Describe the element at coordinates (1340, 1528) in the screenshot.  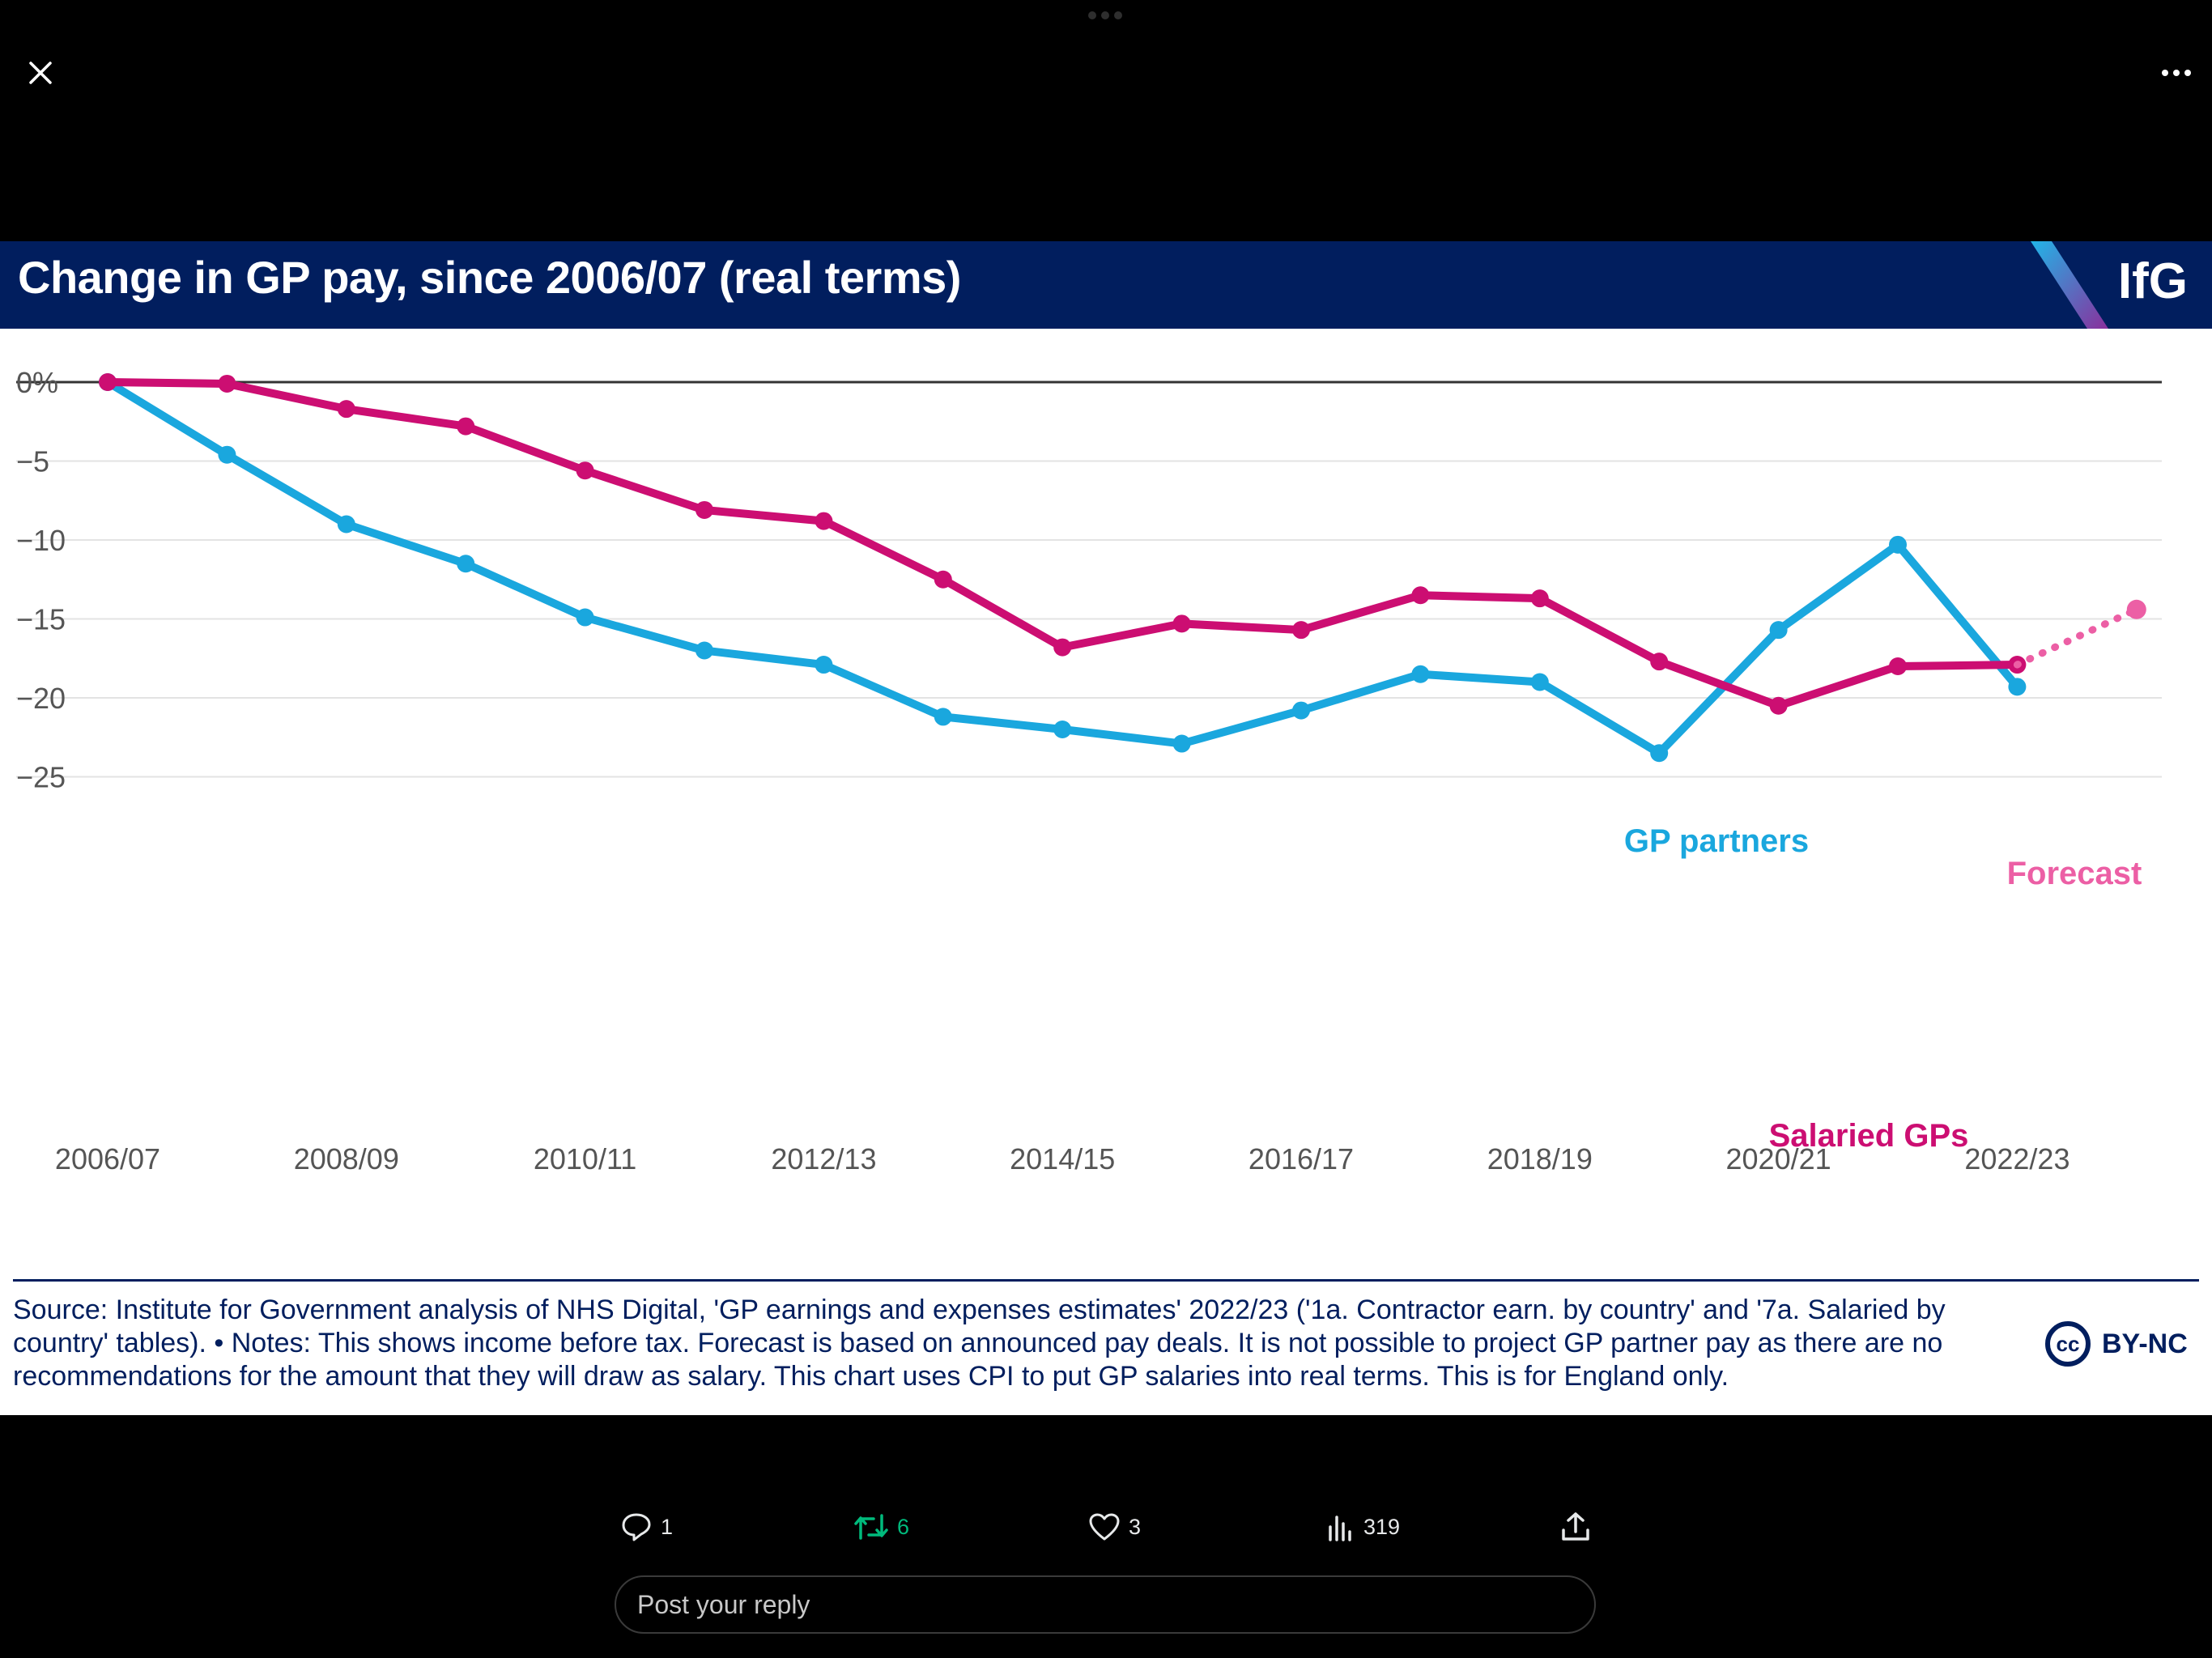
I see `analytics-icon` at that location.